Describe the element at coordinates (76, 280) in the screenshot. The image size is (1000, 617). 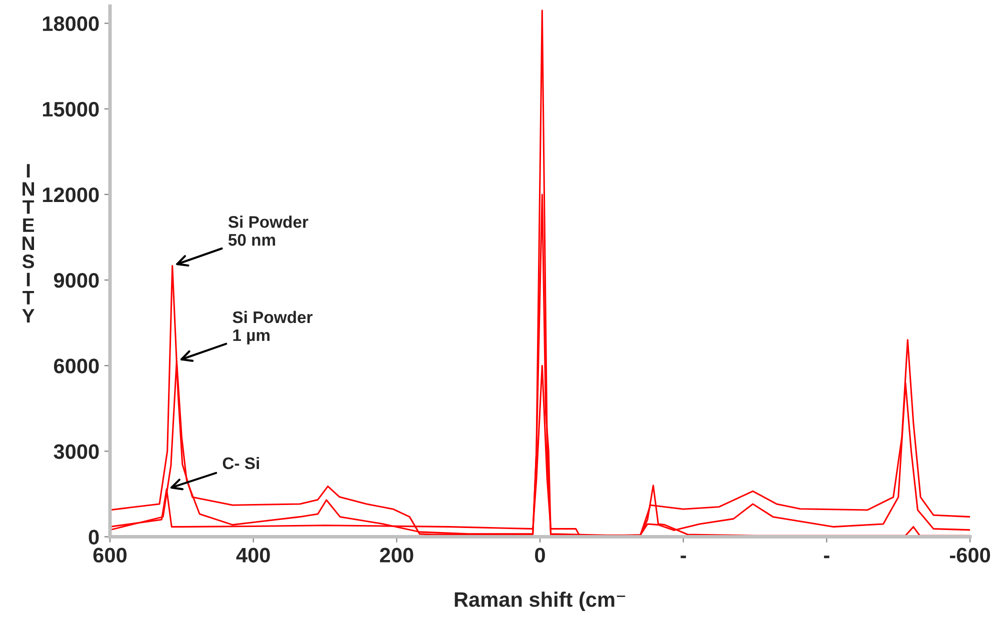
I see `y-tick-label: 9000` at that location.